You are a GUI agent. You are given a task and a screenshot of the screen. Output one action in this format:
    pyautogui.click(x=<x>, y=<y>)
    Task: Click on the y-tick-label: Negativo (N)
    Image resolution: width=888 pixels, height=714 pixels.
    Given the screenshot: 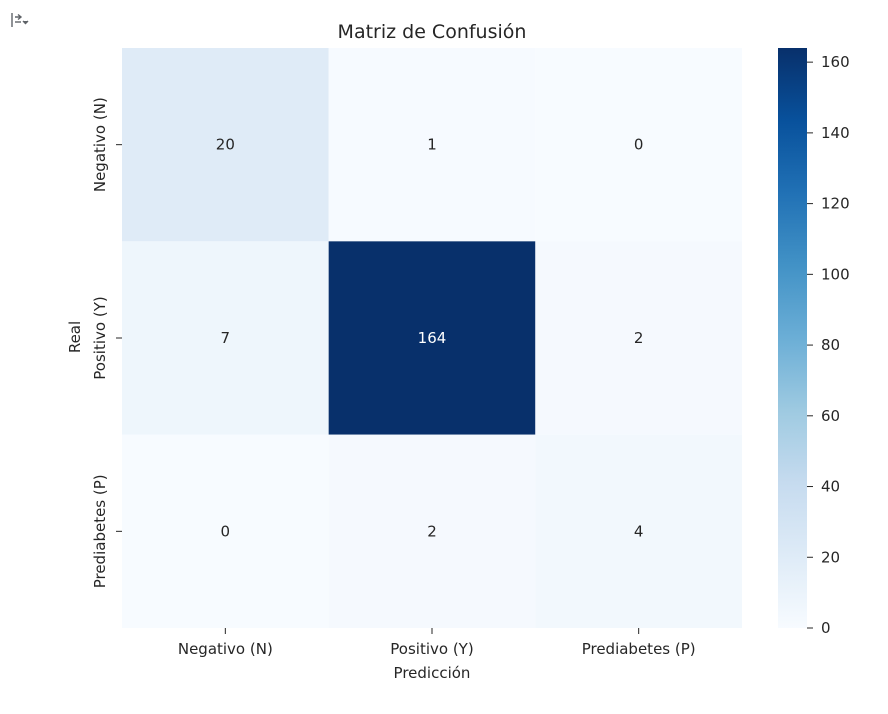 What is the action you would take?
    pyautogui.click(x=100, y=144)
    